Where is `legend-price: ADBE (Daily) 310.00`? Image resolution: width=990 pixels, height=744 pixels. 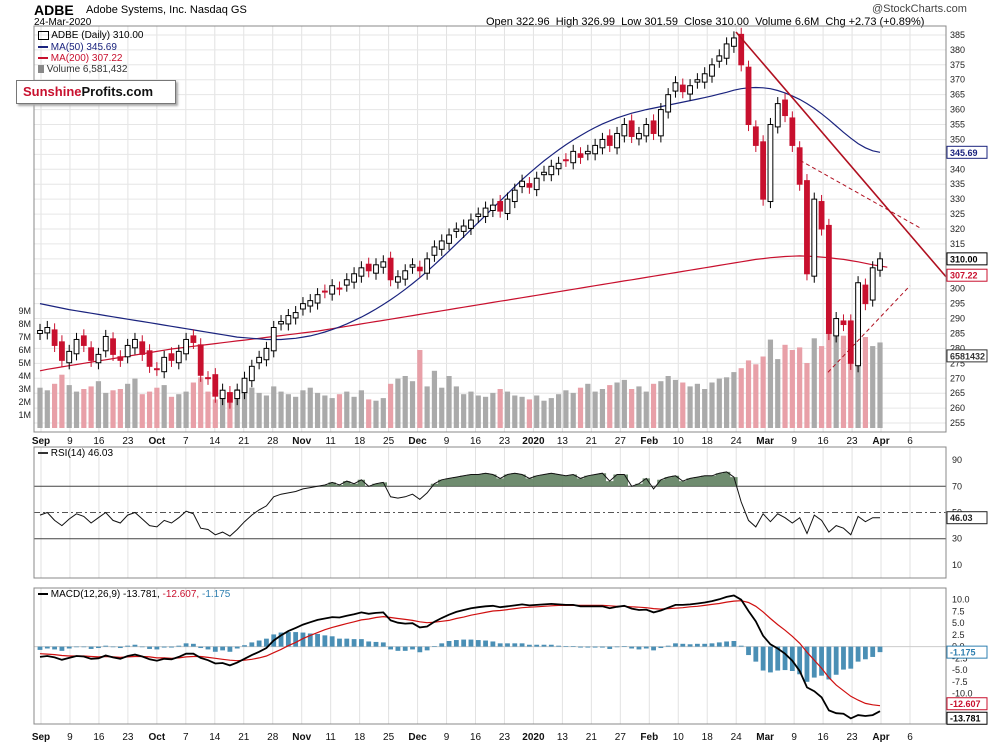 legend-price: ADBE (Daily) 310.00 is located at coordinates (91, 35).